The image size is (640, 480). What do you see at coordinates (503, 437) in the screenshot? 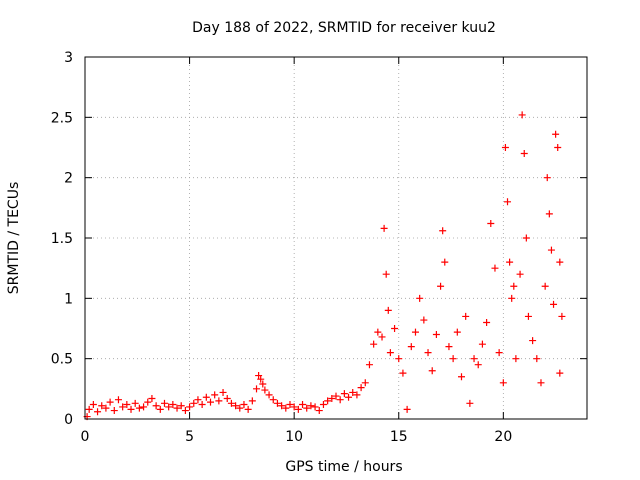
I see `x-tick-label: 20` at bounding box center [503, 437].